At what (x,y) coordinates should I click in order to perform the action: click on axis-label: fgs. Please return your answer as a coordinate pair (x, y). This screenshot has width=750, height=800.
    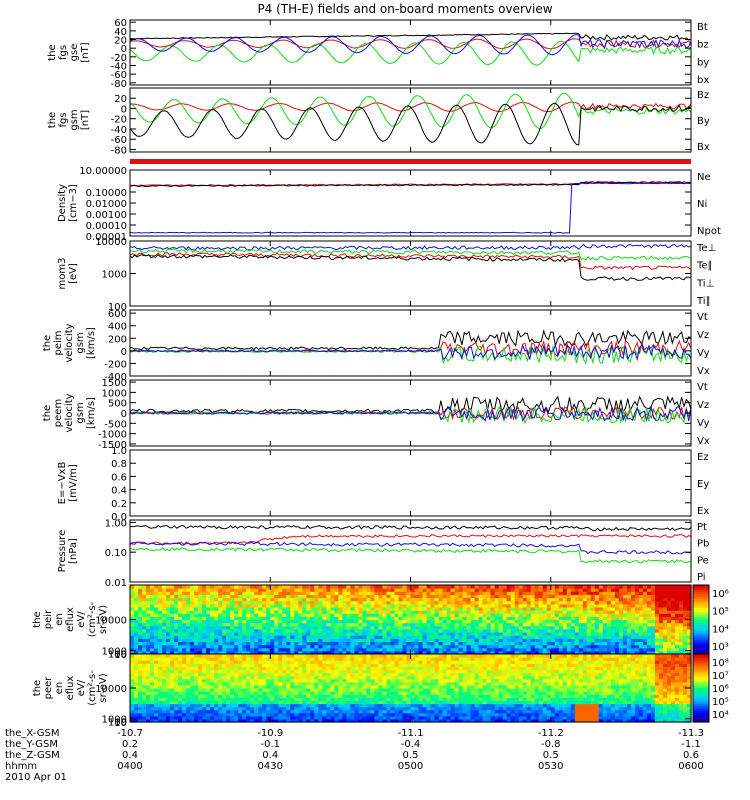
    Looking at the image, I should click on (63, 52).